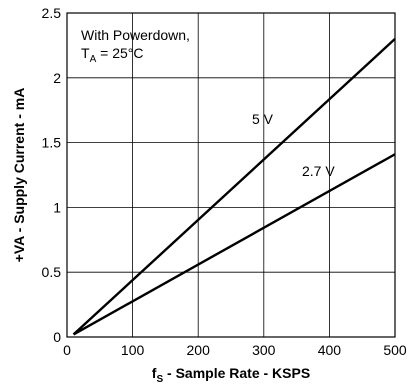 This screenshot has height=389, width=417. Describe the element at coordinates (235, 350) in the screenshot. I see `x-tick-labels: 0 100 200 300 400 500` at that location.